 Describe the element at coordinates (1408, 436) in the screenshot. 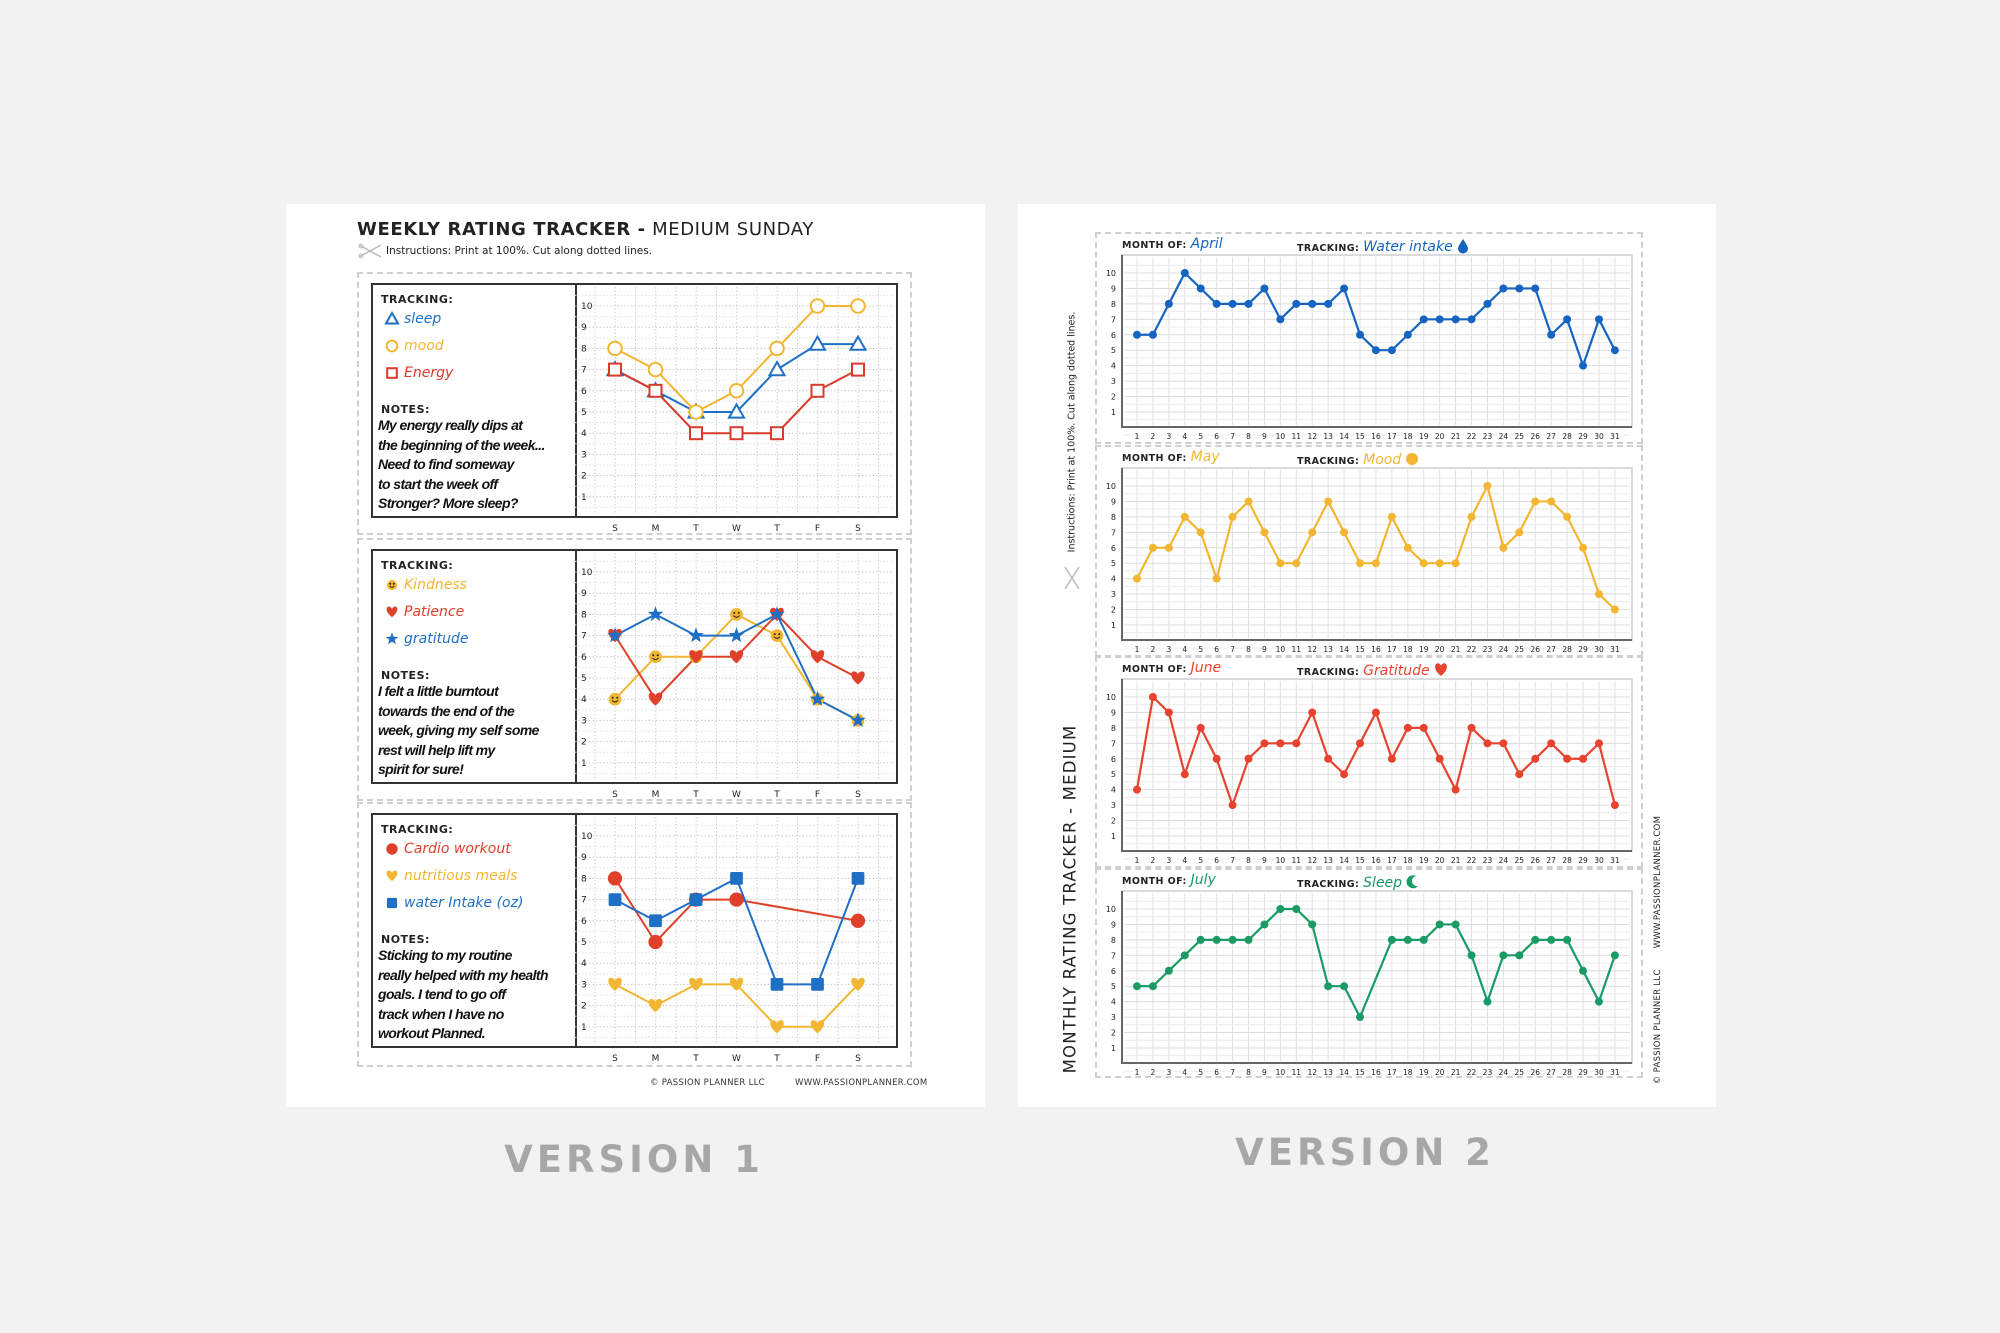

I see `x-tick-label: 18` at that location.